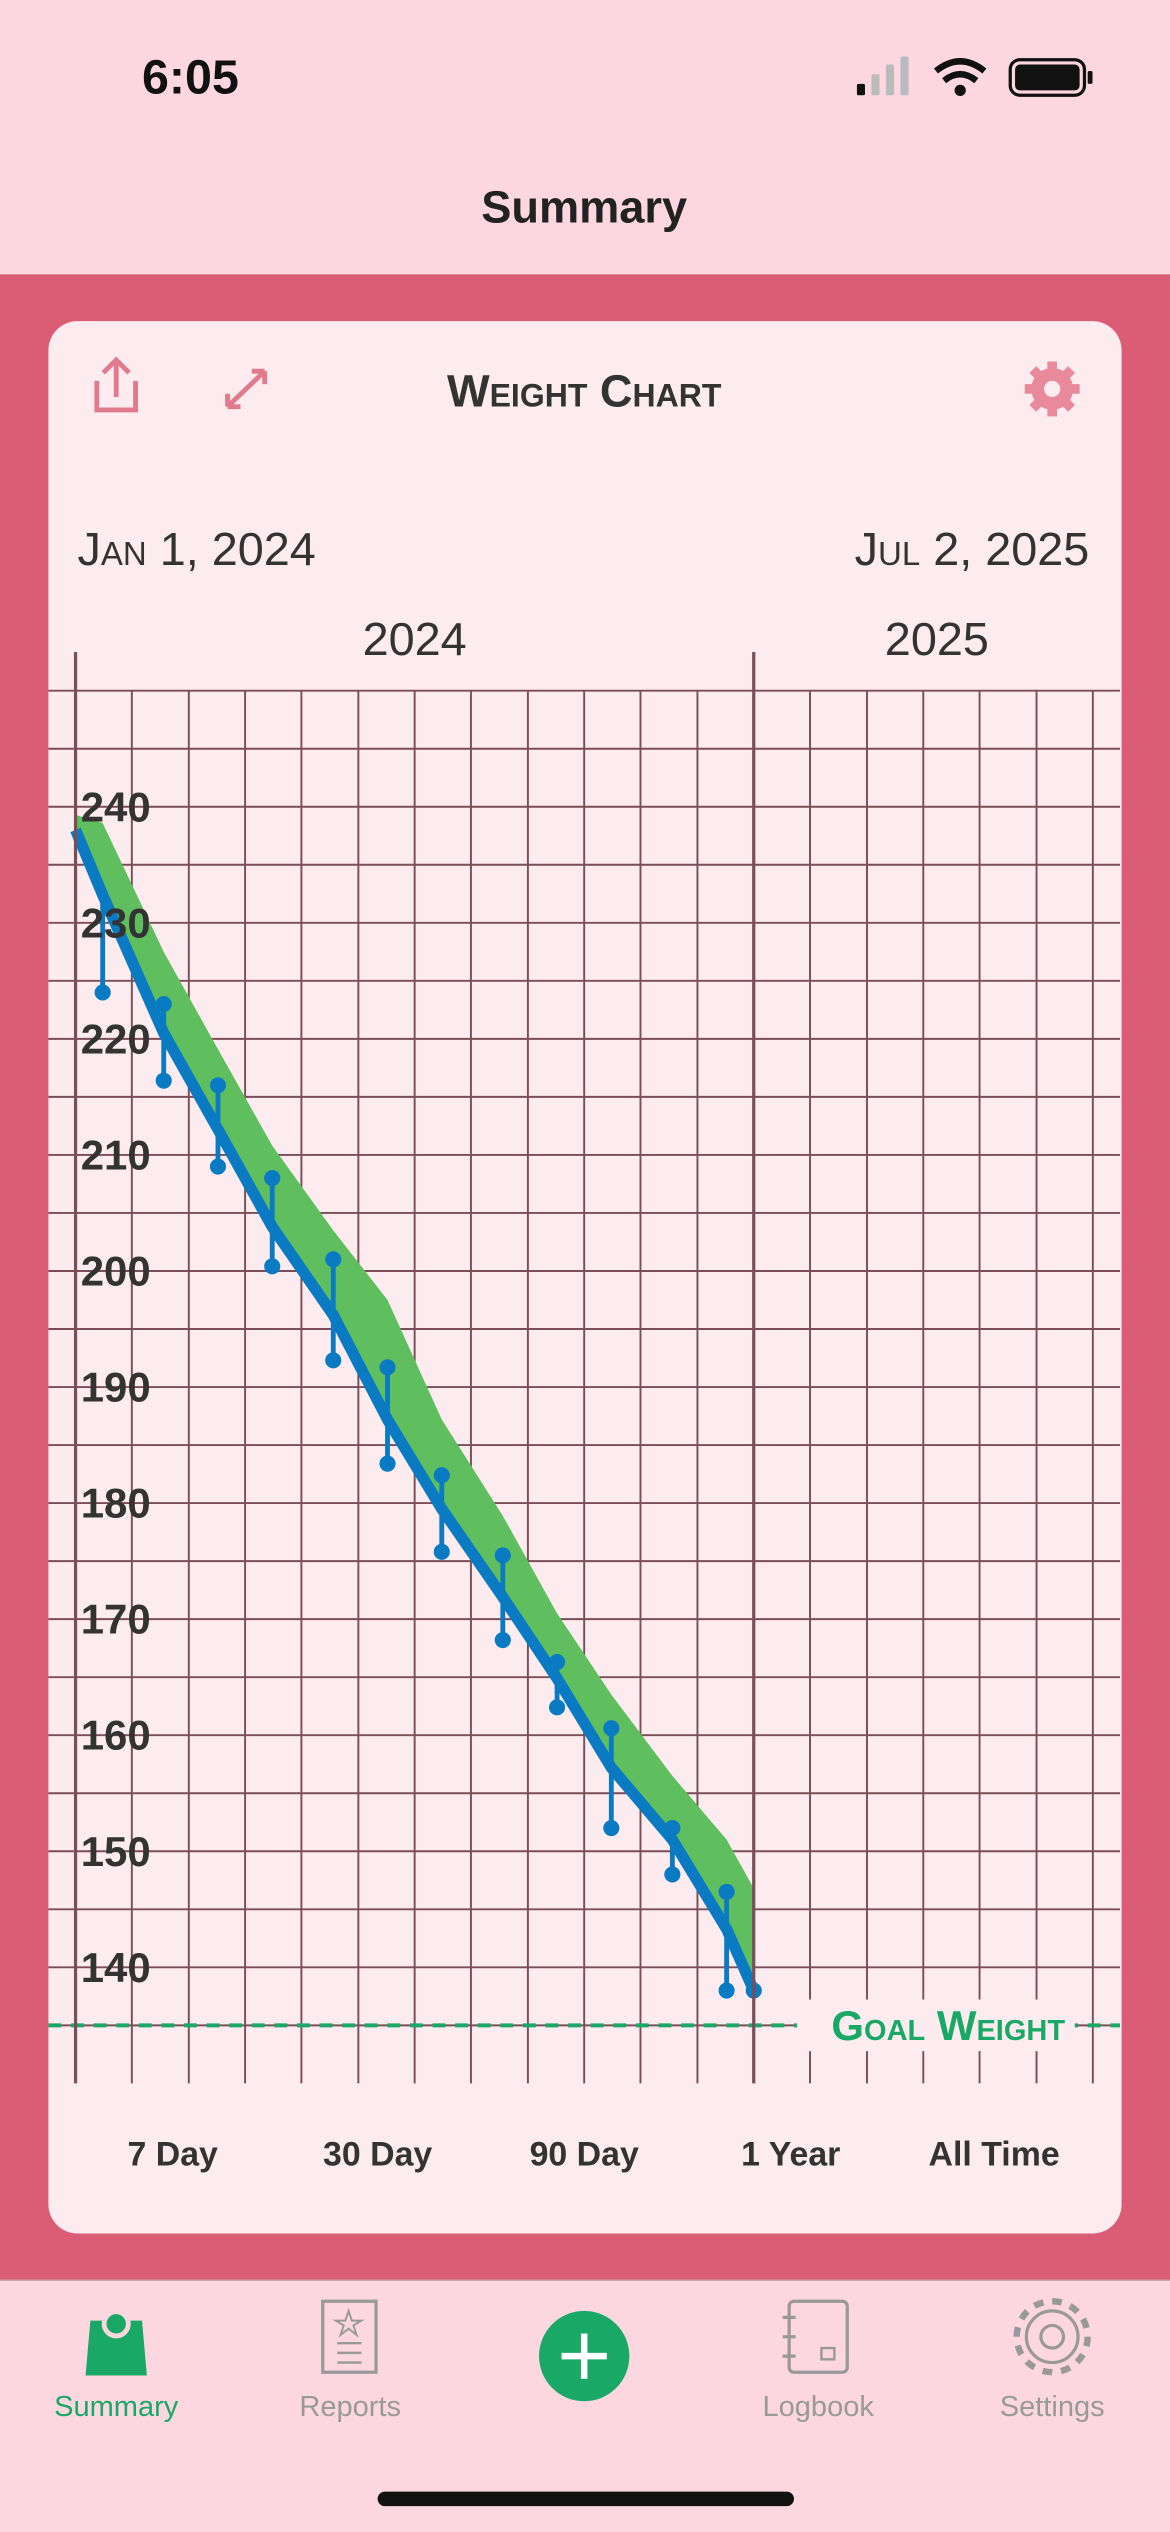 The width and height of the screenshot is (1170, 2532). I want to click on header-bg, so click(585, 137).